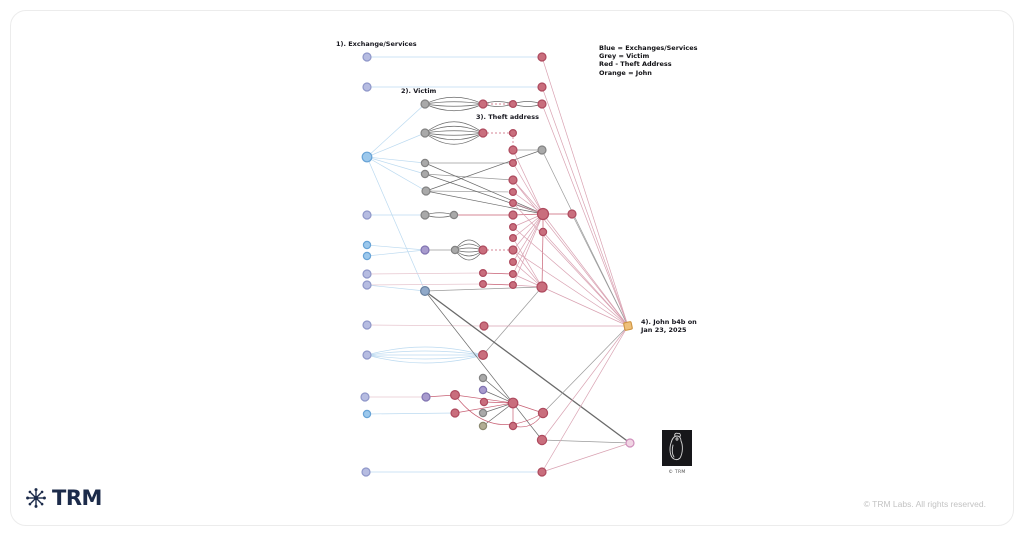 The height and width of the screenshot is (536, 1024). Describe the element at coordinates (367, 215) in the screenshot. I see `graph-node-b4` at that location.